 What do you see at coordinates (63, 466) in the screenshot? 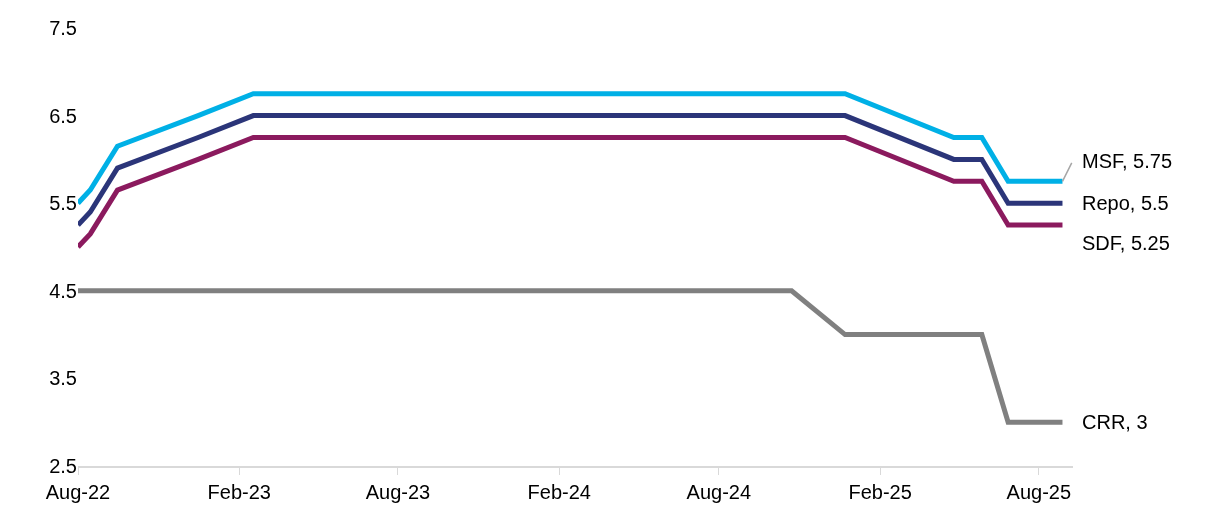
I see `y-tick-label: 2.5` at bounding box center [63, 466].